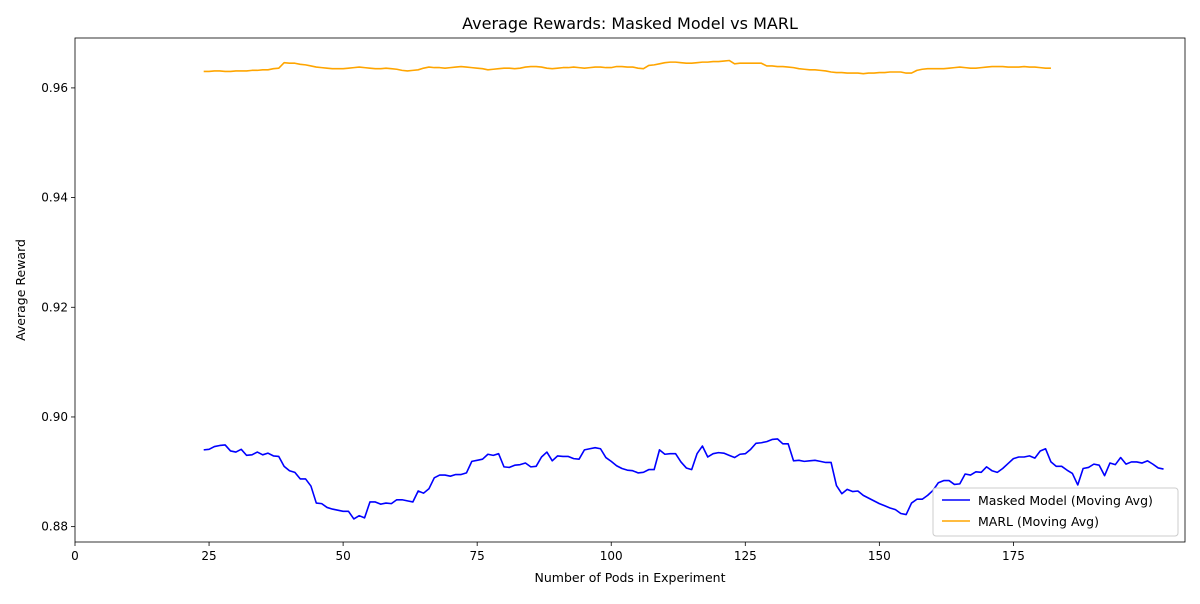 This screenshot has height=604, width=1200. Describe the element at coordinates (208, 556) in the screenshot. I see `x-tick-label: 25` at that location.